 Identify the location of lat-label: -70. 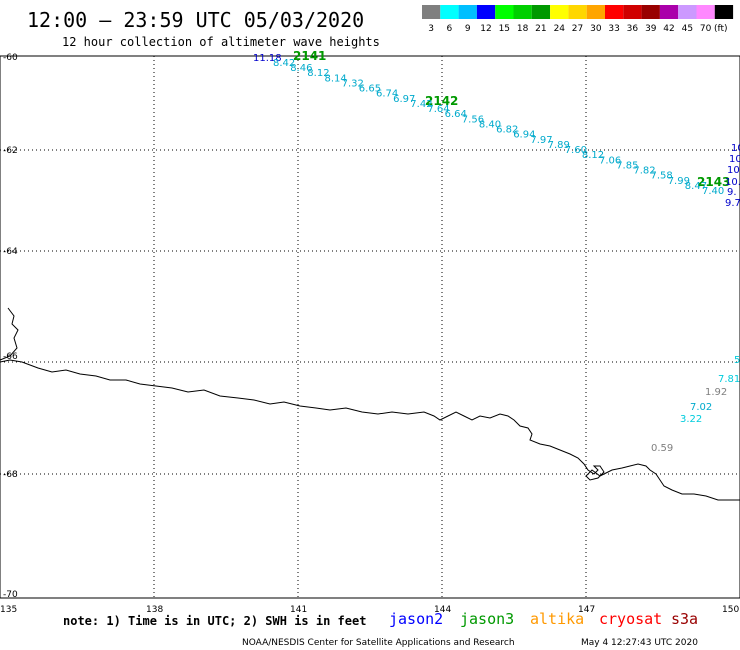
(10, 595).